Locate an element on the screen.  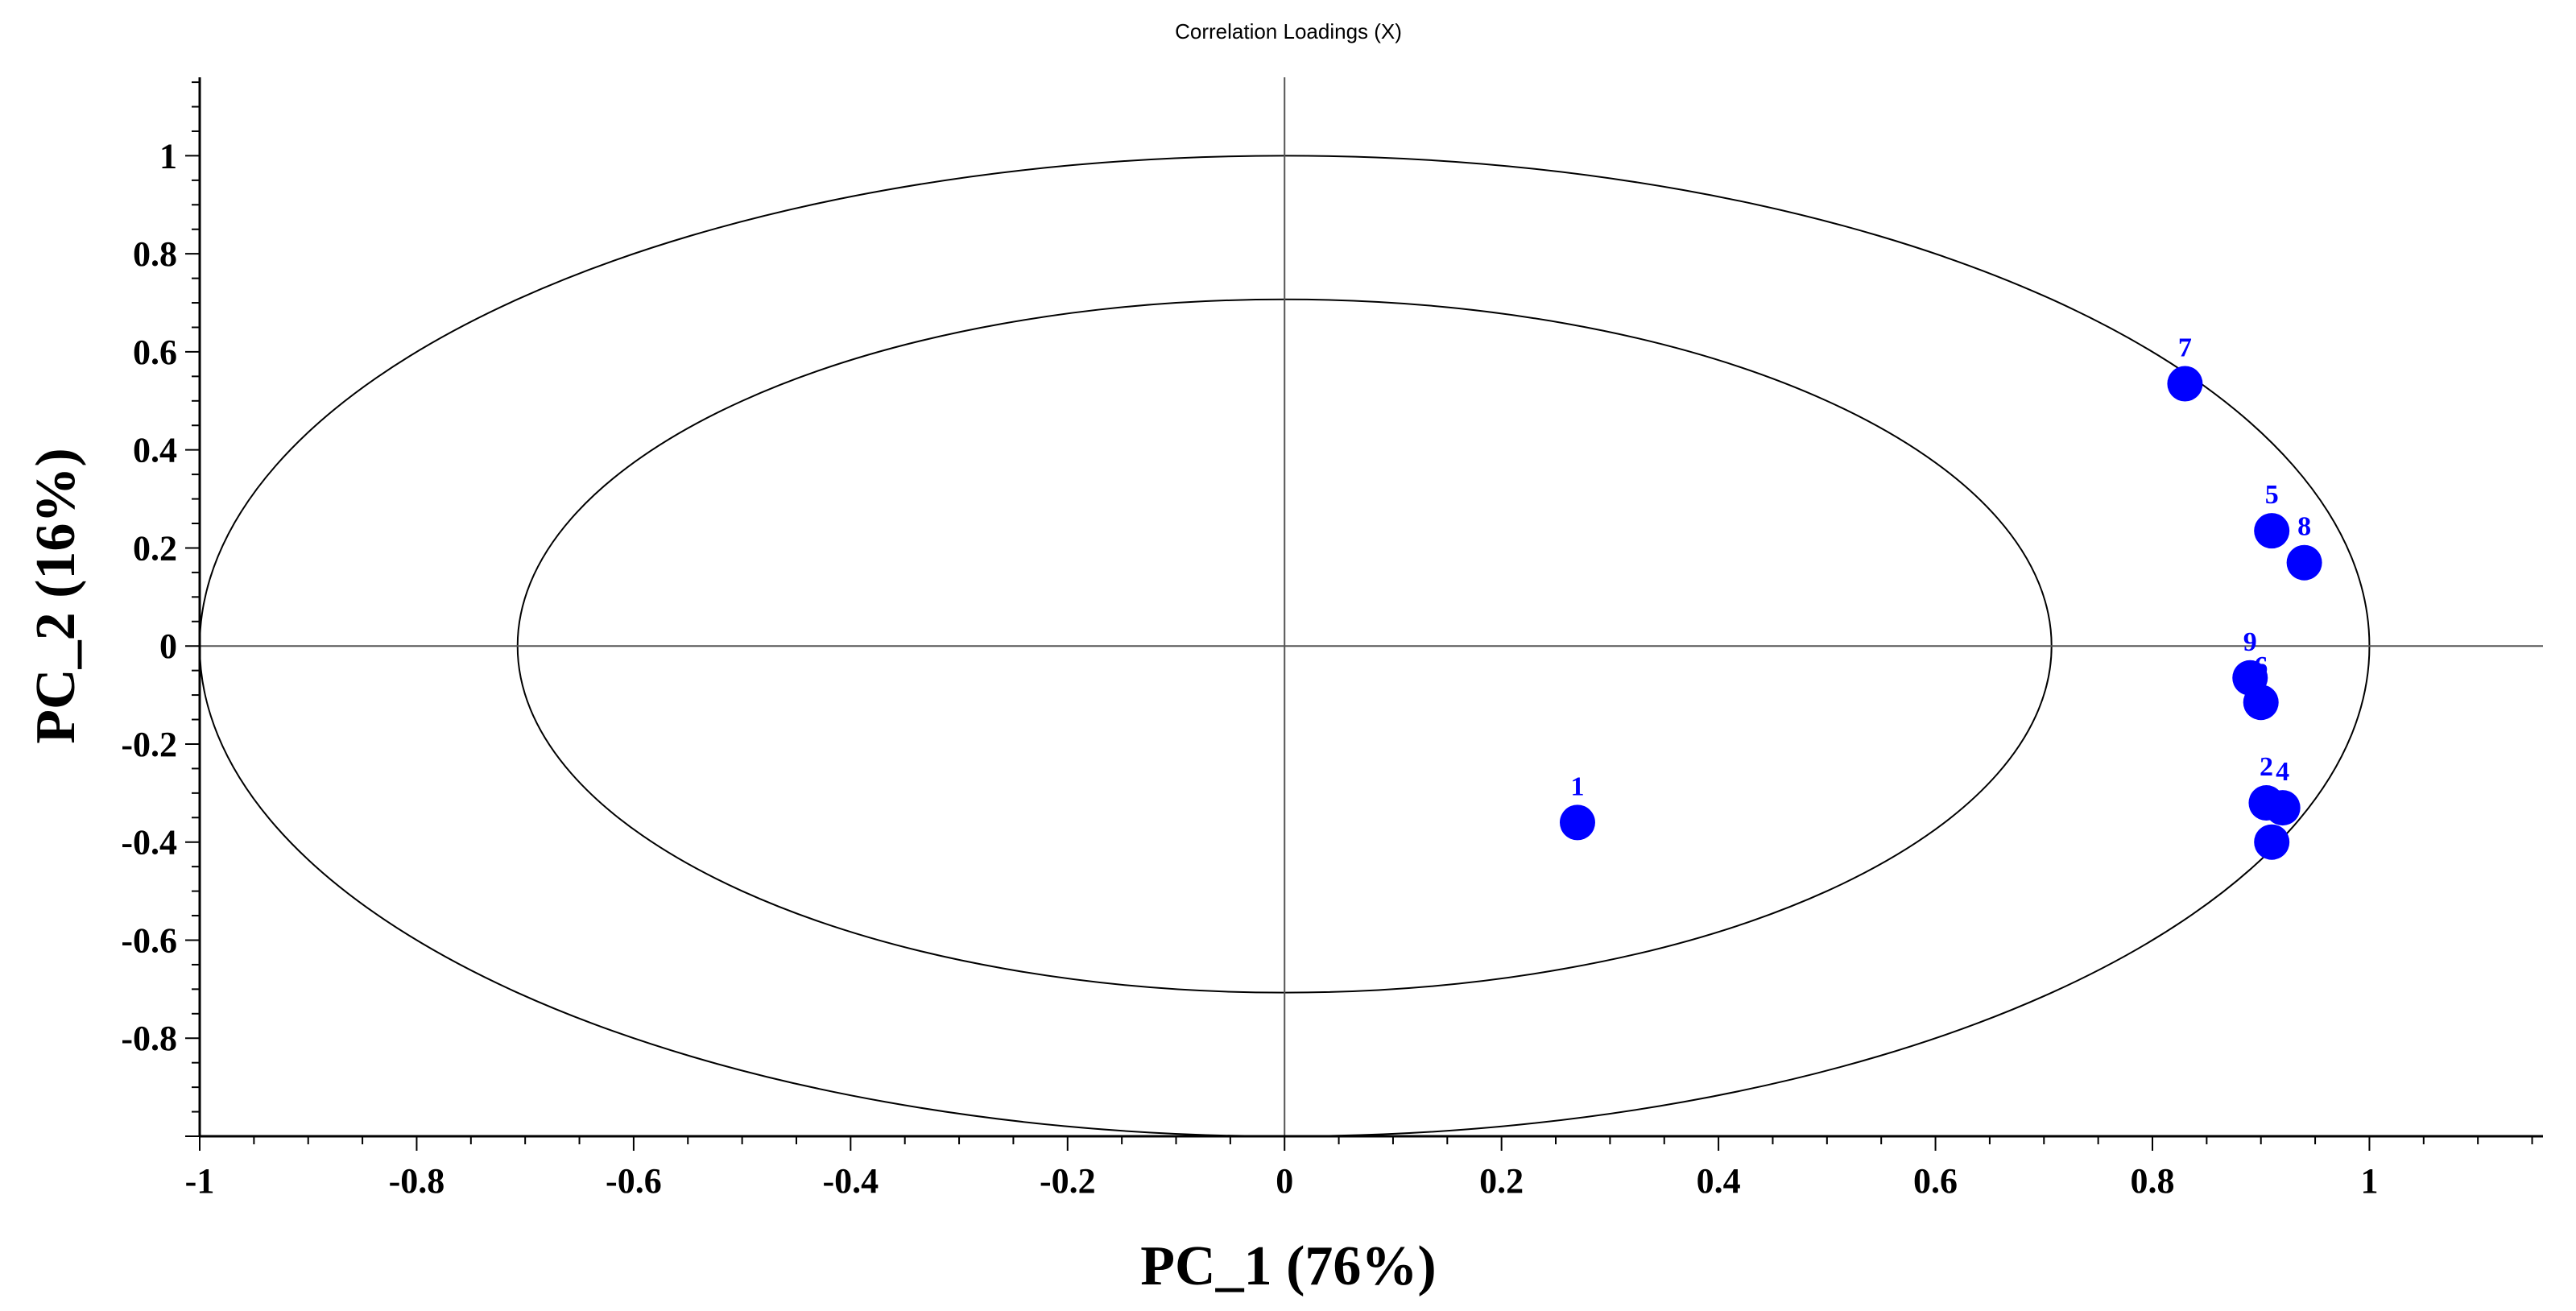
y-tick-label: 0 is located at coordinates (168, 646).